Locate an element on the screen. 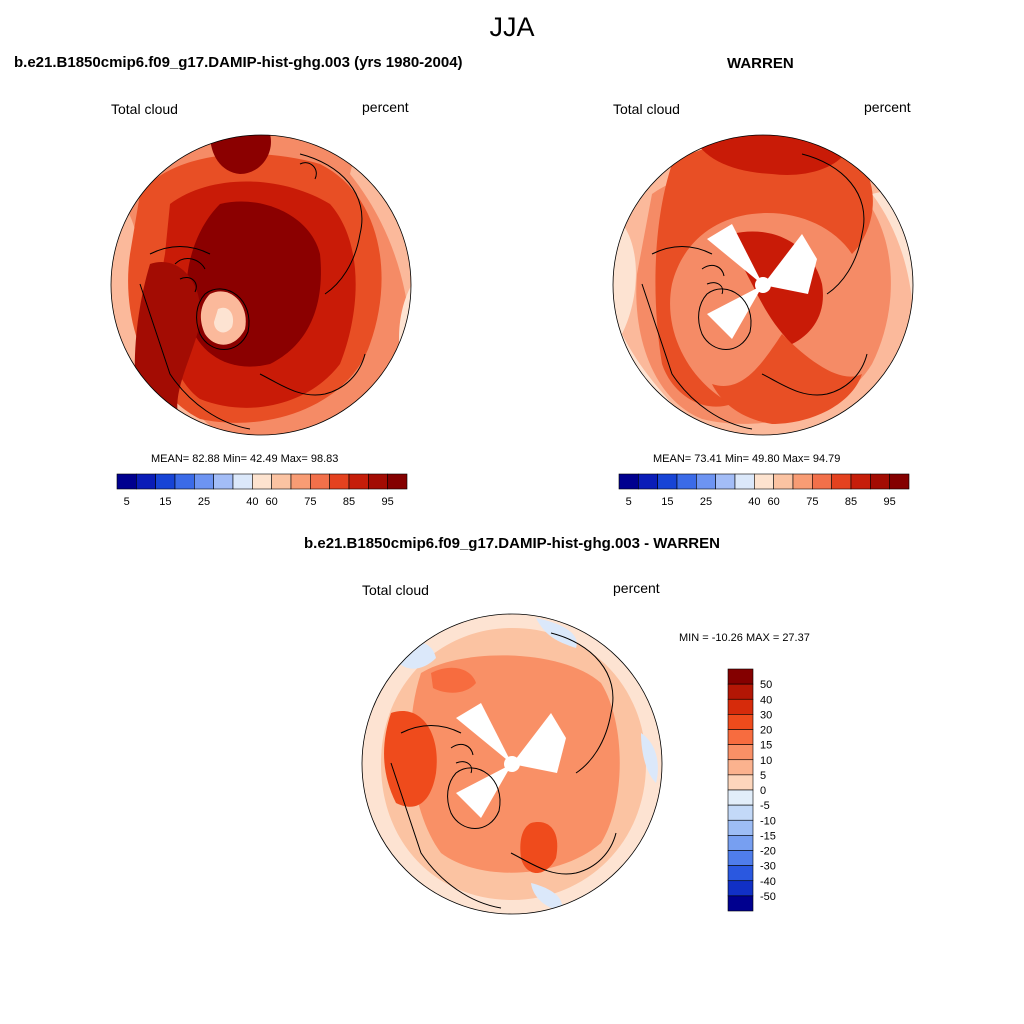 The height and width of the screenshot is (1024, 1024). panel-3-colorbar-tick-label: 10 is located at coordinates (766, 761).